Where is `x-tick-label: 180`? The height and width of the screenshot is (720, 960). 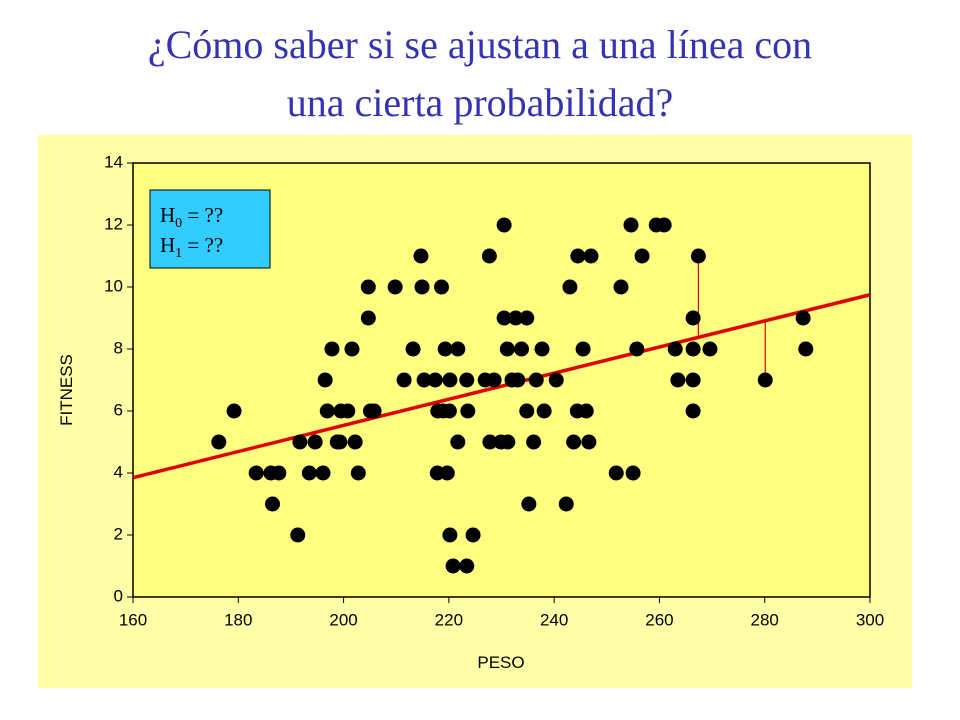
x-tick-label: 180 is located at coordinates (238, 619).